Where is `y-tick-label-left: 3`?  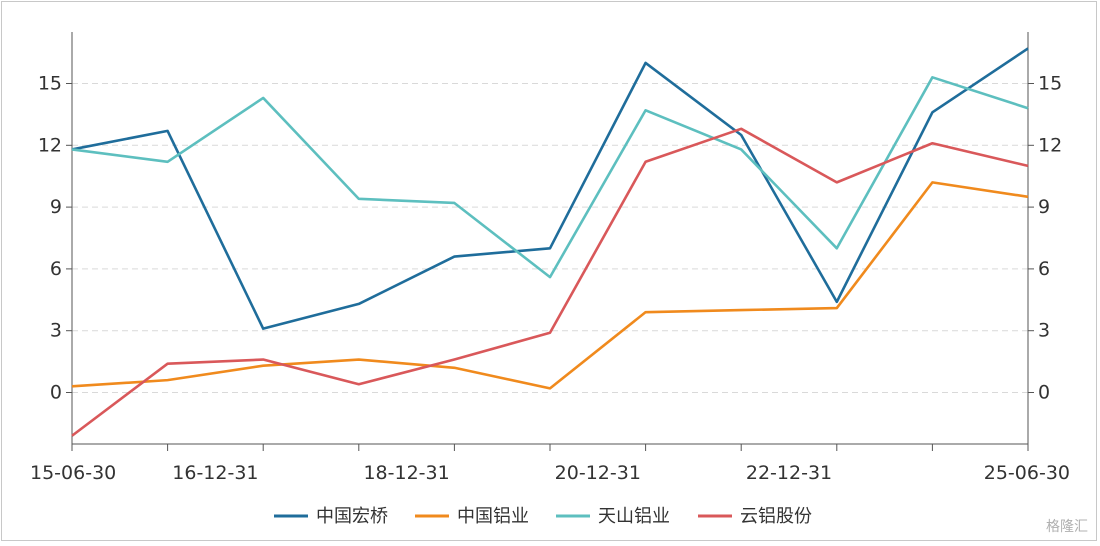
y-tick-label-left: 3 is located at coordinates (56, 331).